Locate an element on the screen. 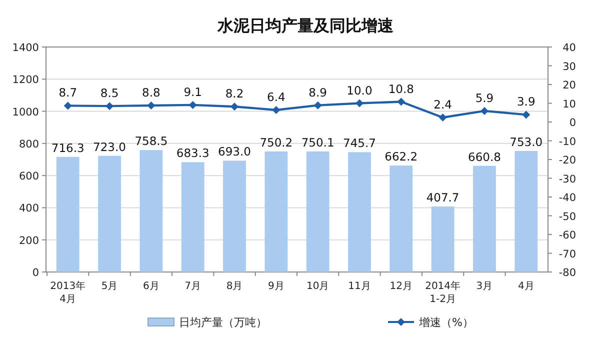 The height and width of the screenshot is (347, 611). x-tick-label: 2014年 1-2月 is located at coordinates (443, 292).